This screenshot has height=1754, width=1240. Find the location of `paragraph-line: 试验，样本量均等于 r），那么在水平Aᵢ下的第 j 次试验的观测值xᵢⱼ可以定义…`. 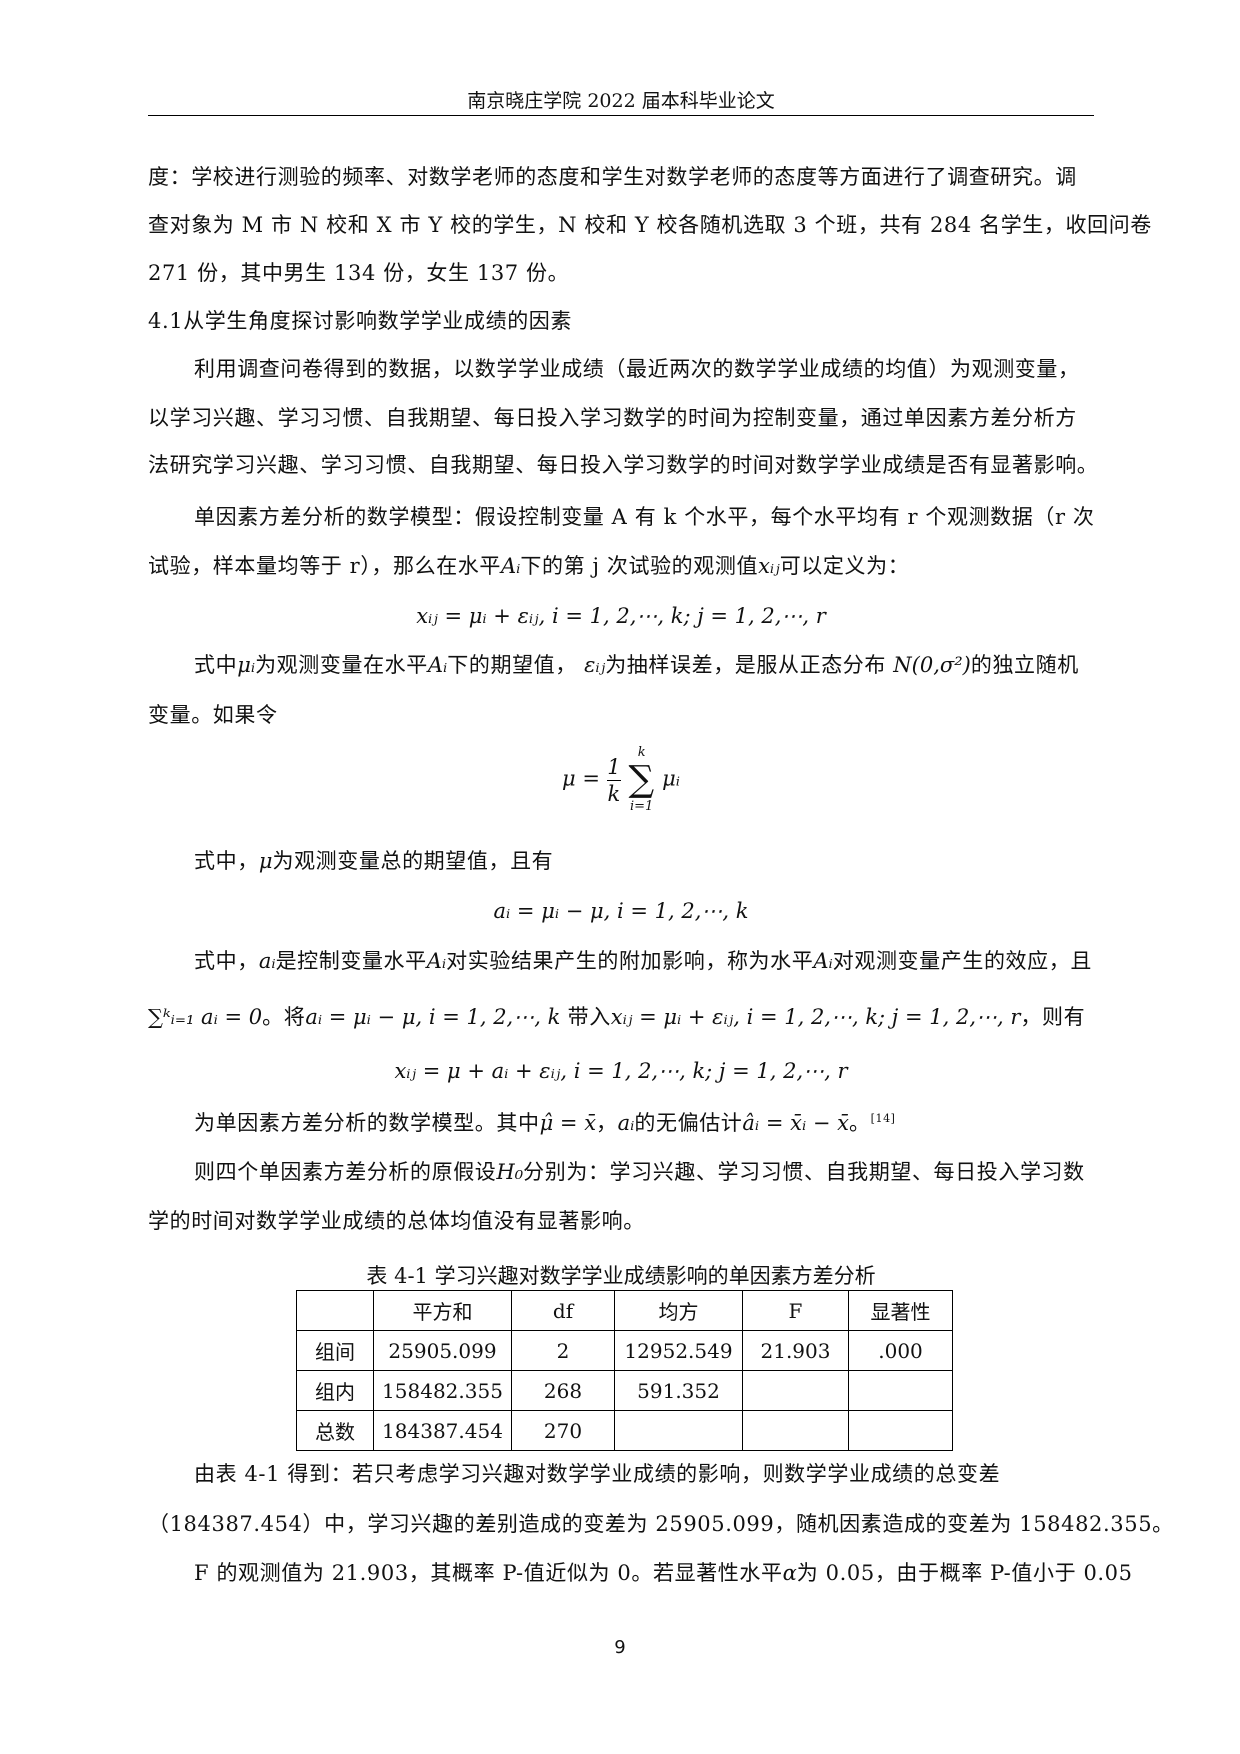

paragraph-line: 试验，样本量均等于 r），那么在水平Aᵢ下的第 j 次试验的观测值xᵢⱼ可以定义… is located at coordinates (621, 566).